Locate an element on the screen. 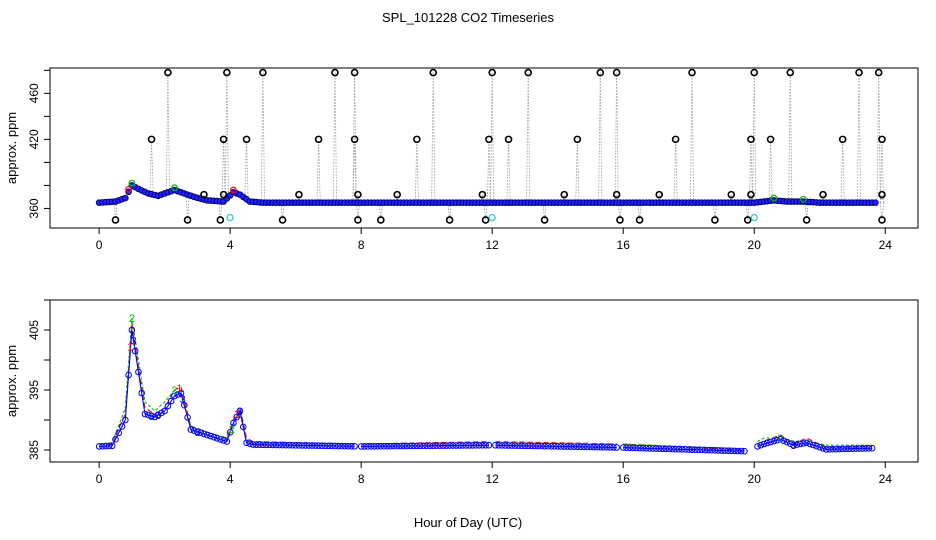 This screenshot has width=936, height=540. bottom-x-tick-label: 24 is located at coordinates (886, 479).